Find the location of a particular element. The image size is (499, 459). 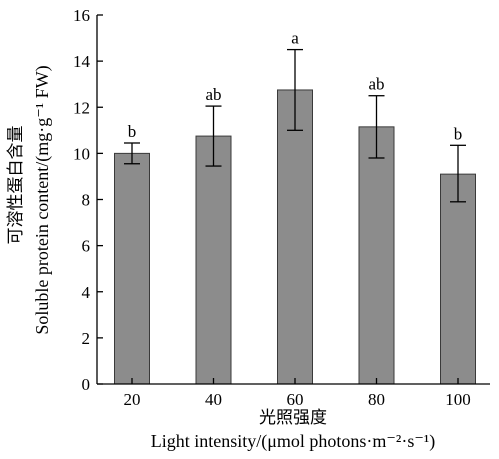

x-tick-label: 100 is located at coordinates (458, 399).